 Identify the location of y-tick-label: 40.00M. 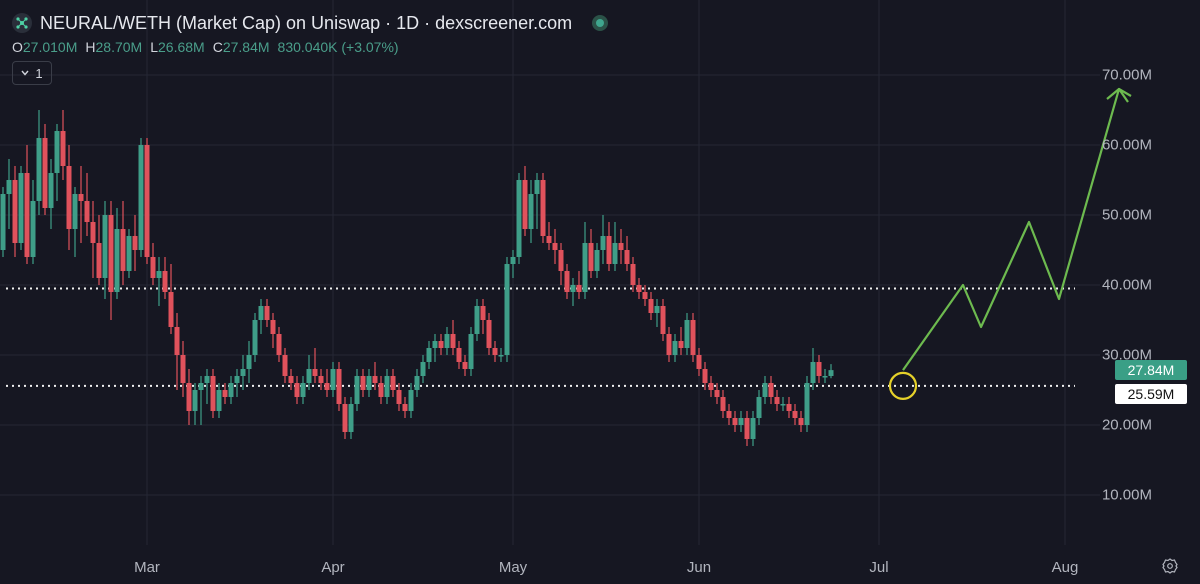
(1126, 285).